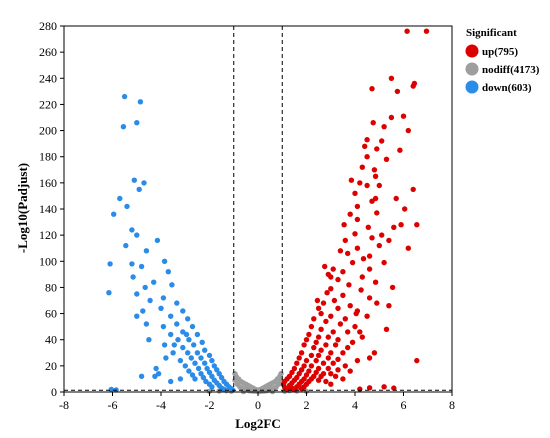 This screenshot has width=550, height=438. Describe the element at coordinates (22, 208) in the screenshot. I see `y-axis-title: -Log10(Padjust)` at that location.